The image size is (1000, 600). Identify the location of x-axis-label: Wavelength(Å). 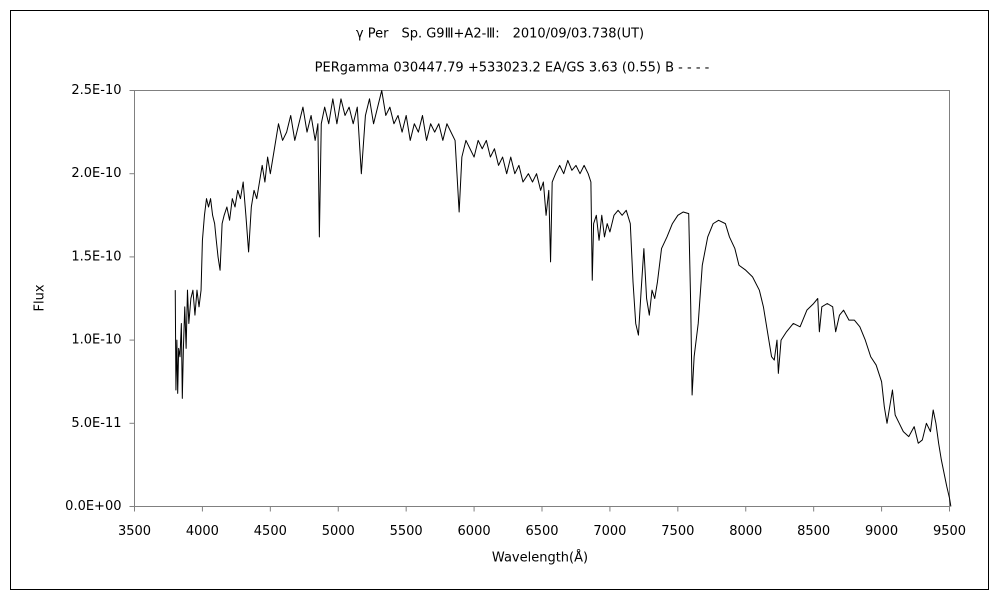
(540, 558).